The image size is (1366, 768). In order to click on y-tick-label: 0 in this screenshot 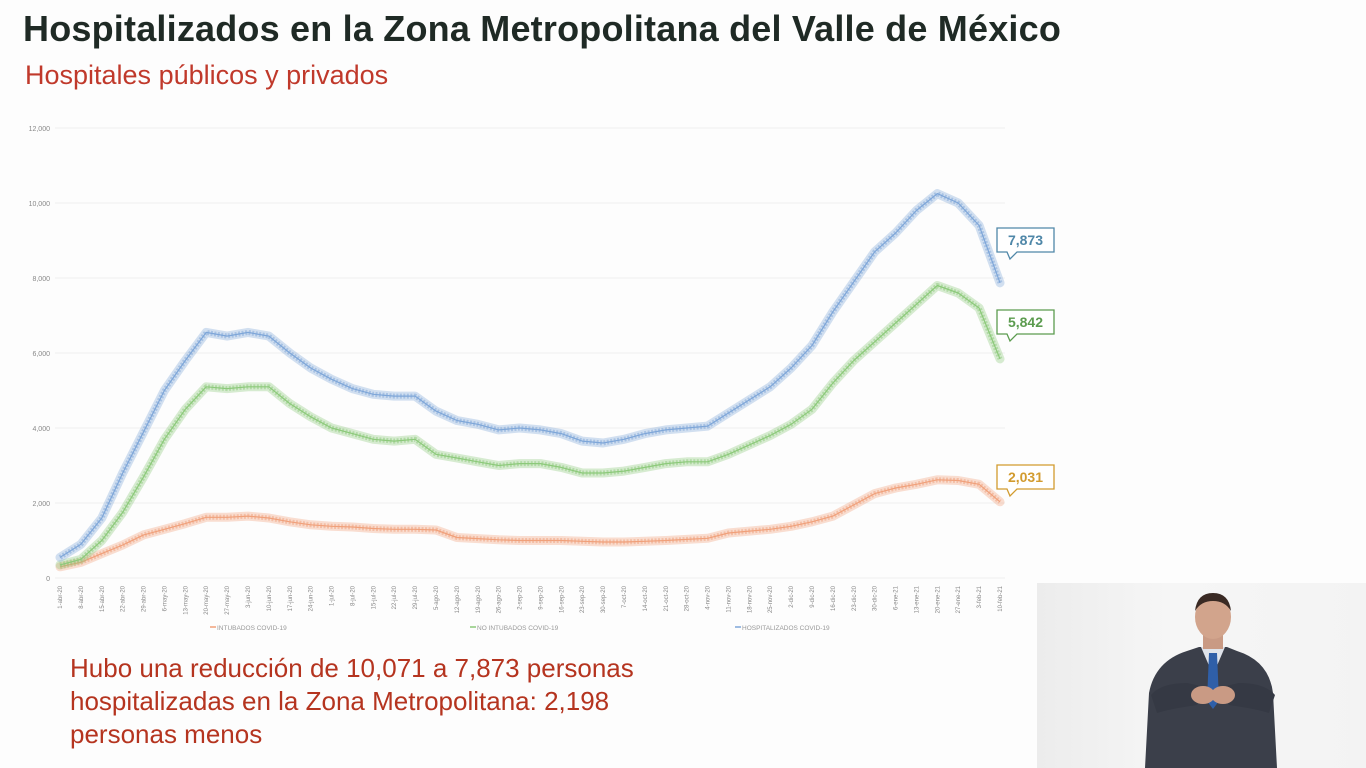, I will do `click(48, 579)`.